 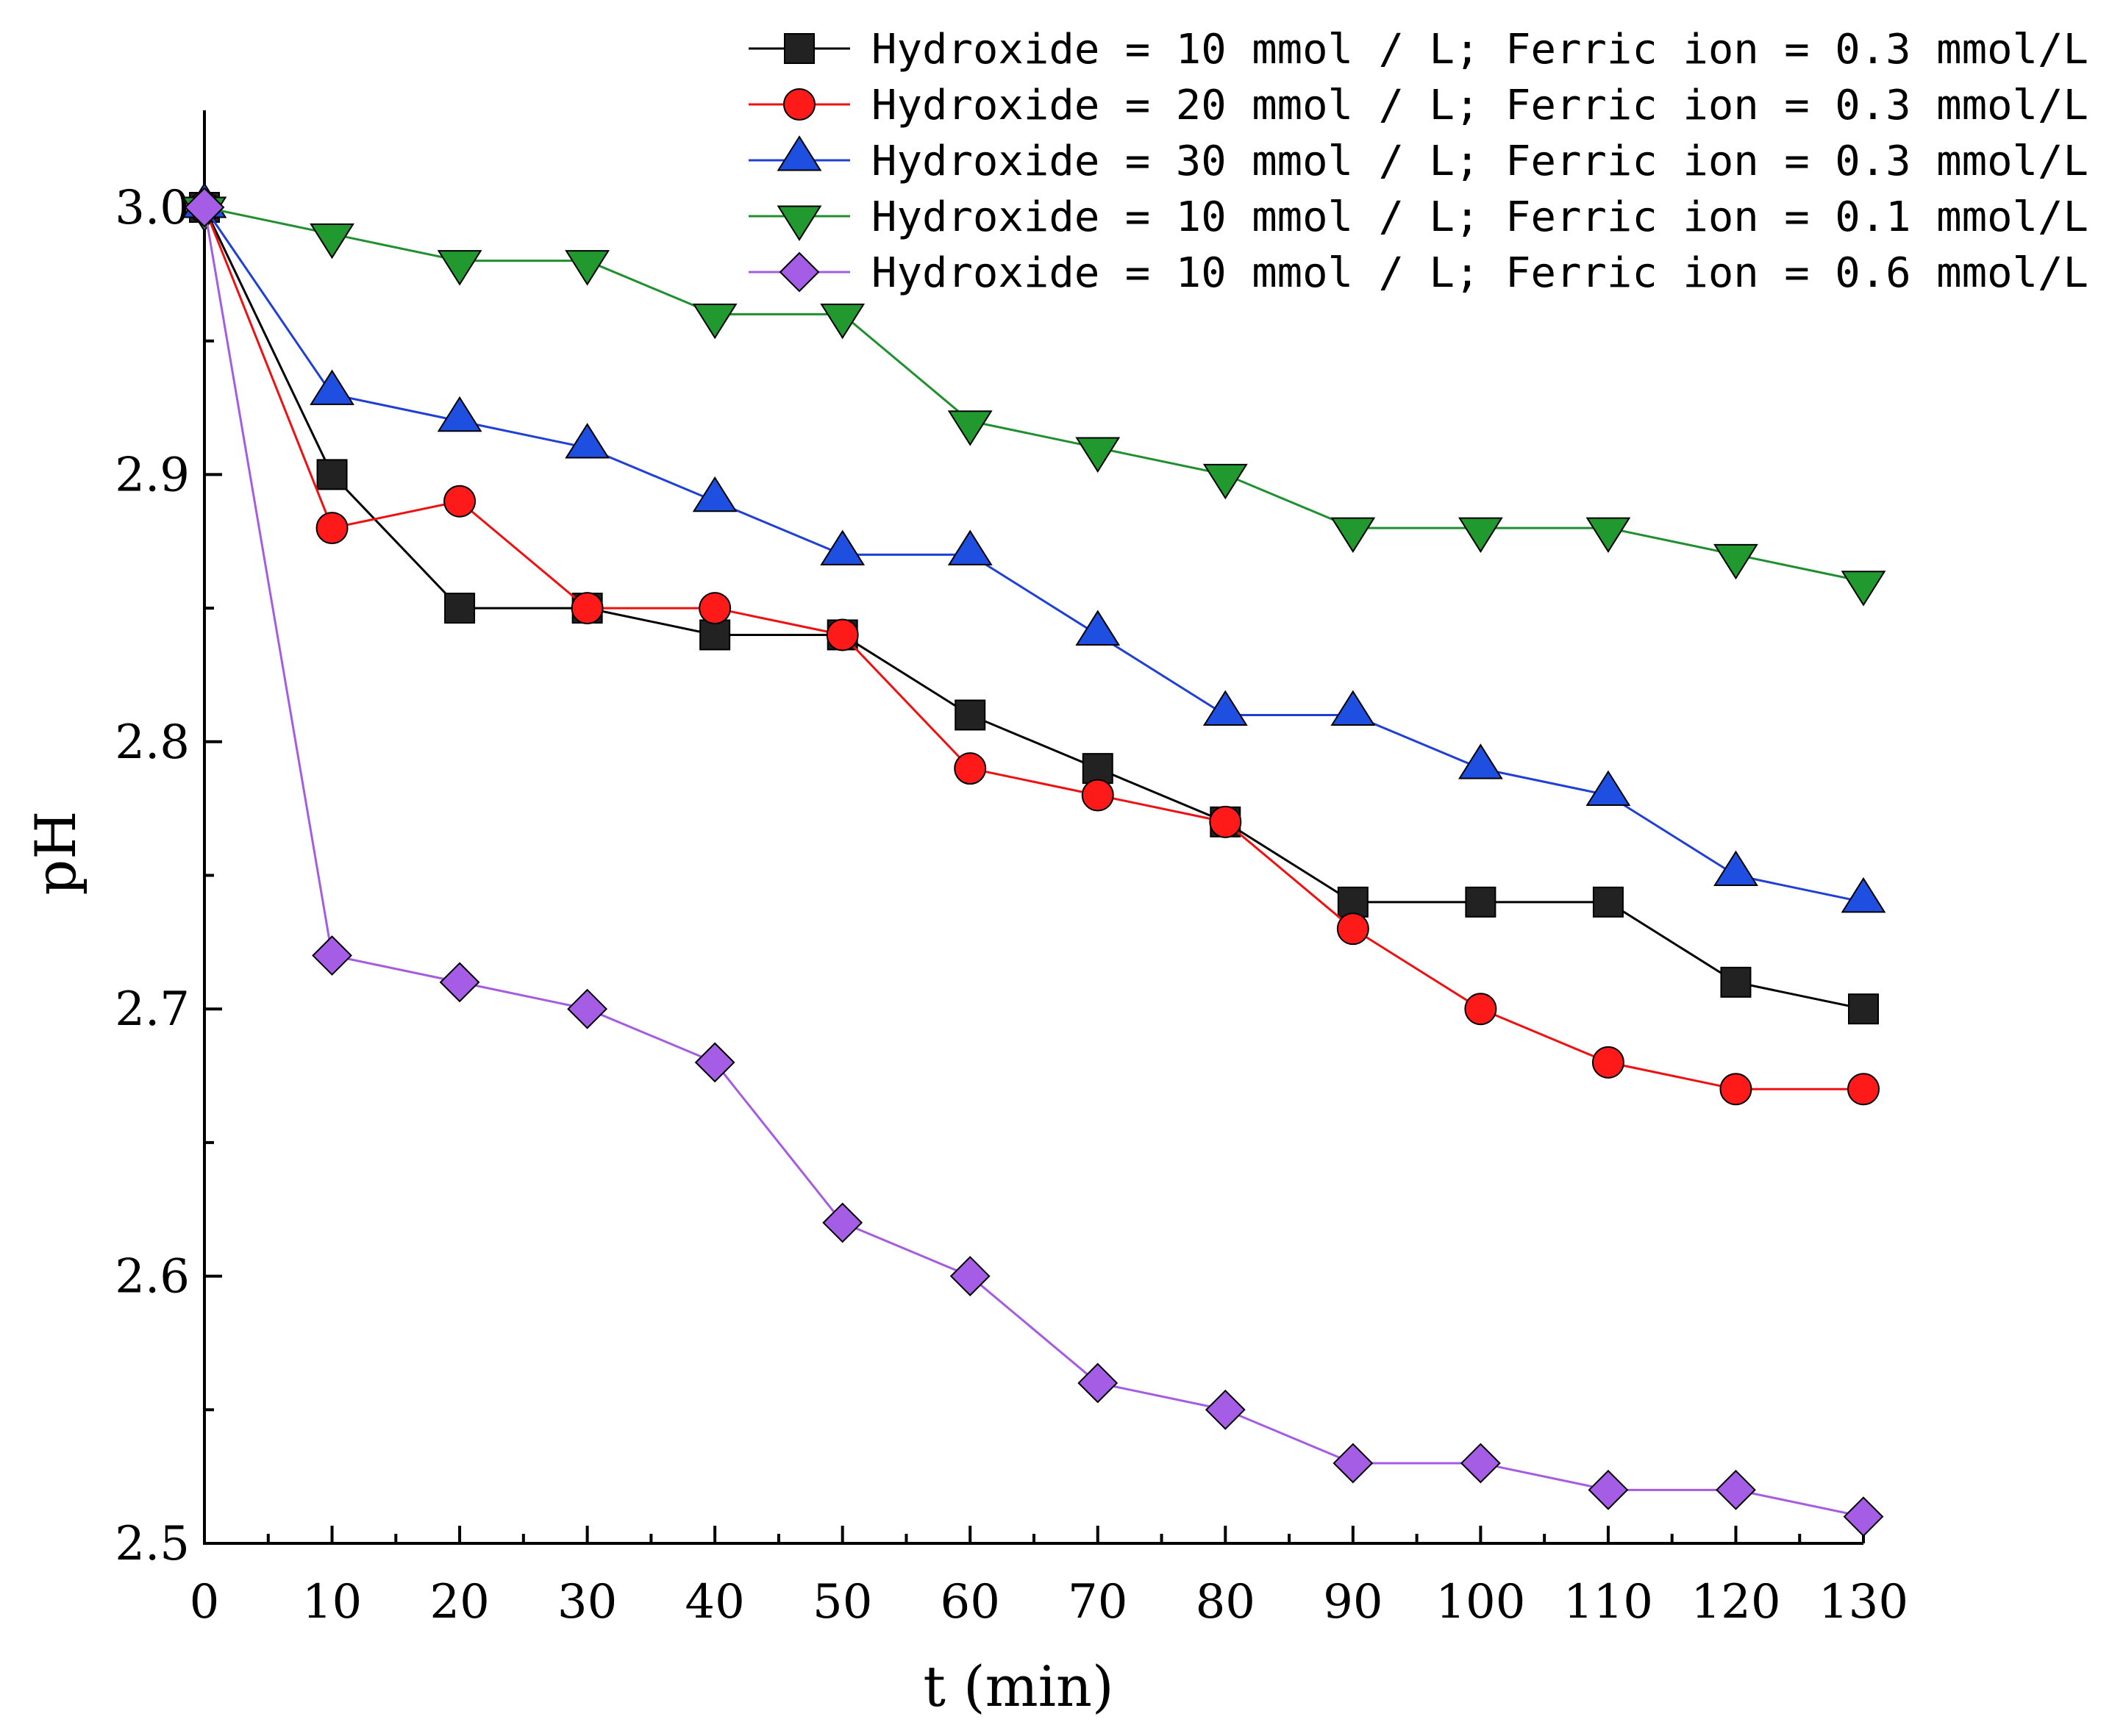 What do you see at coordinates (152, 1544) in the screenshot?
I see `y-tick-label: 2.5` at bounding box center [152, 1544].